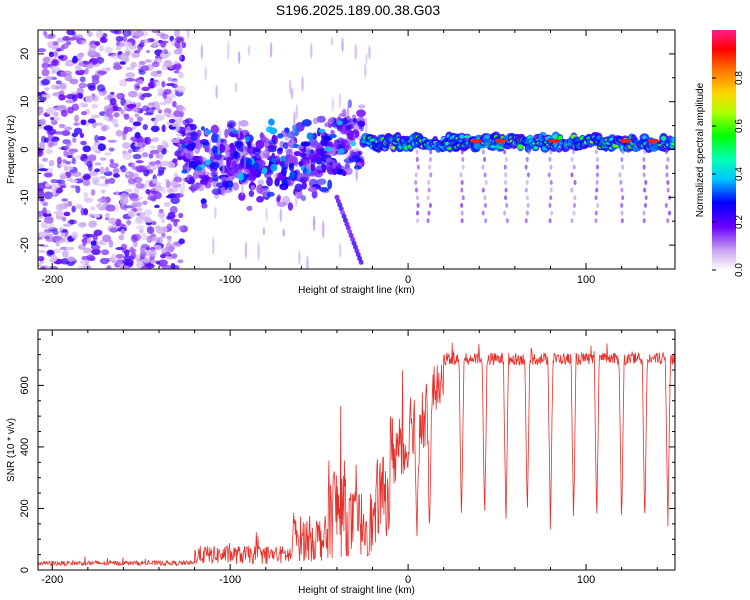  Describe the element at coordinates (25, 570) in the screenshot. I see `y-tick-label: 0` at that location.